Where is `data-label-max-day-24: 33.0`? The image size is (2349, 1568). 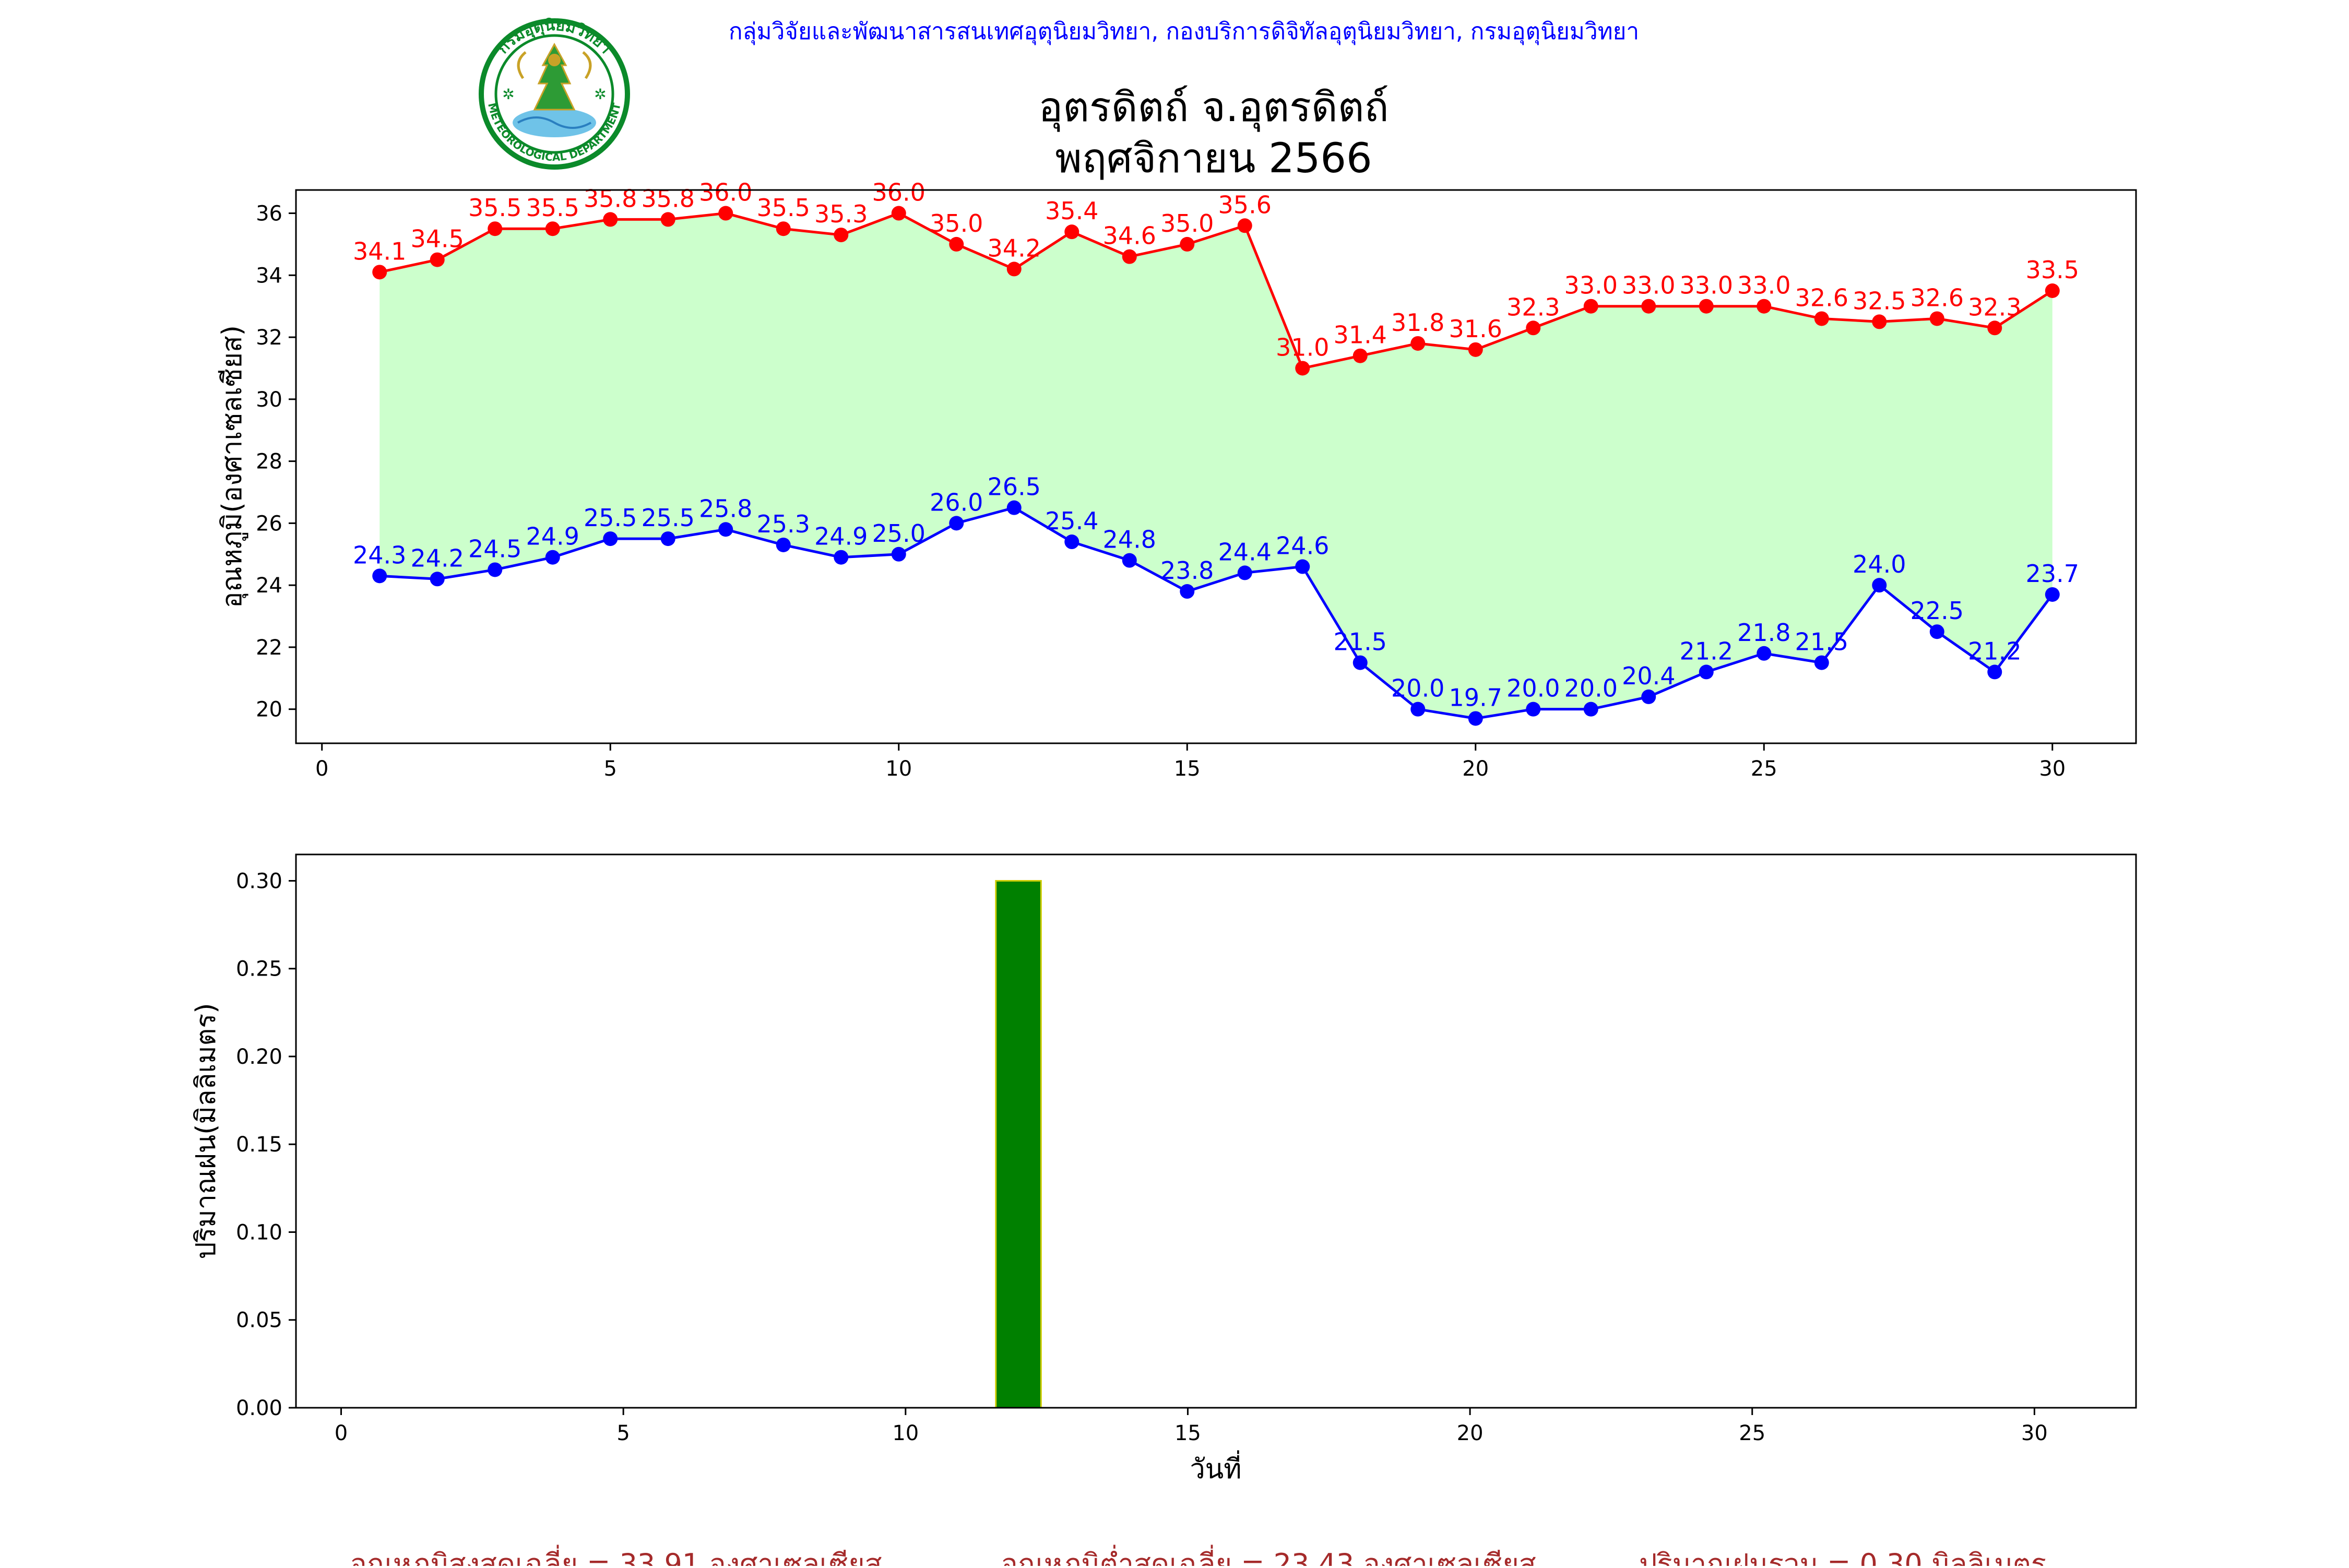
data-label-max-day-24: 33.0 is located at coordinates (1706, 285).